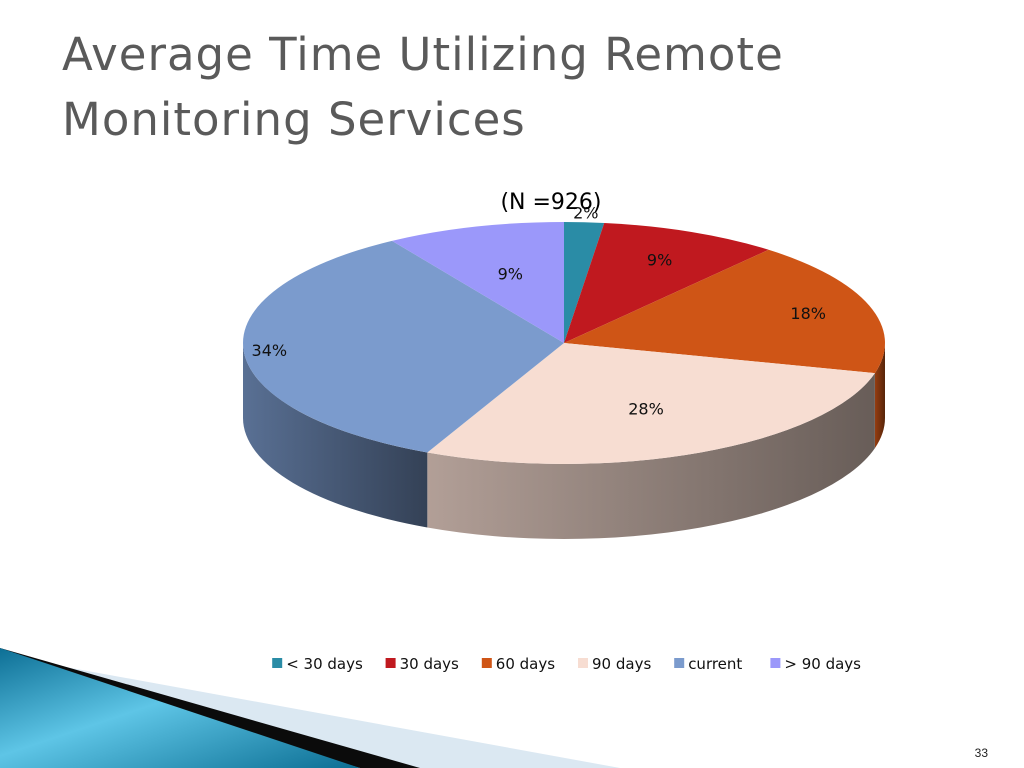 The image size is (1024, 768). I want to click on corner-teal-wedge, so click(180, 708).